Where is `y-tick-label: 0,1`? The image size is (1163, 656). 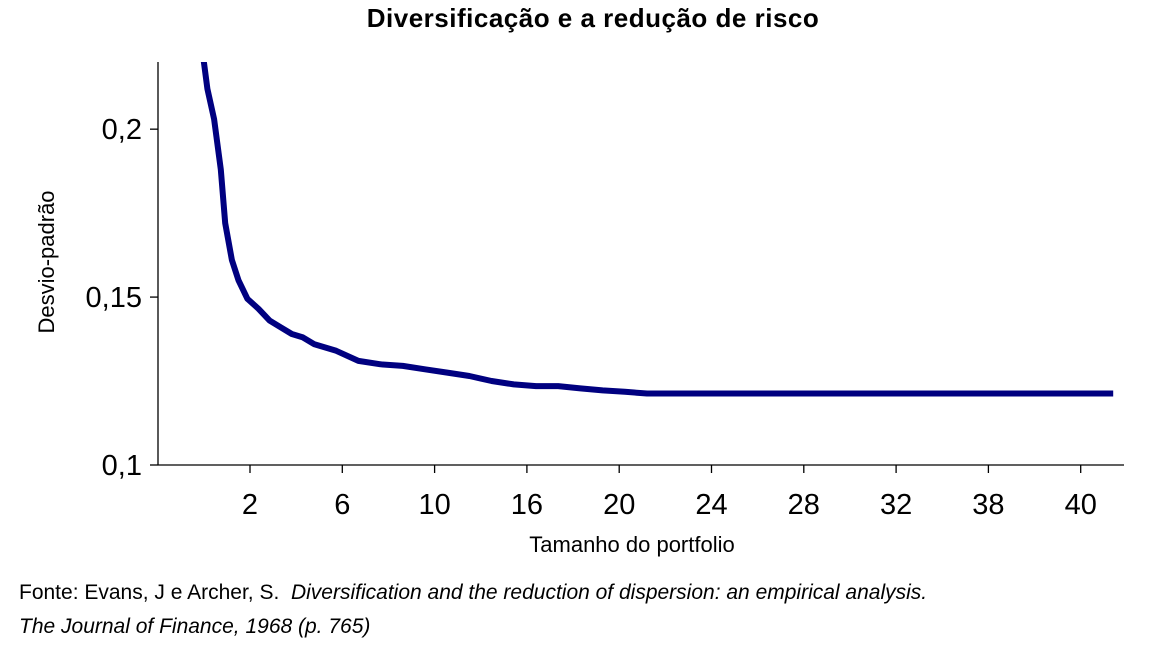
y-tick-label: 0,1 is located at coordinates (122, 466).